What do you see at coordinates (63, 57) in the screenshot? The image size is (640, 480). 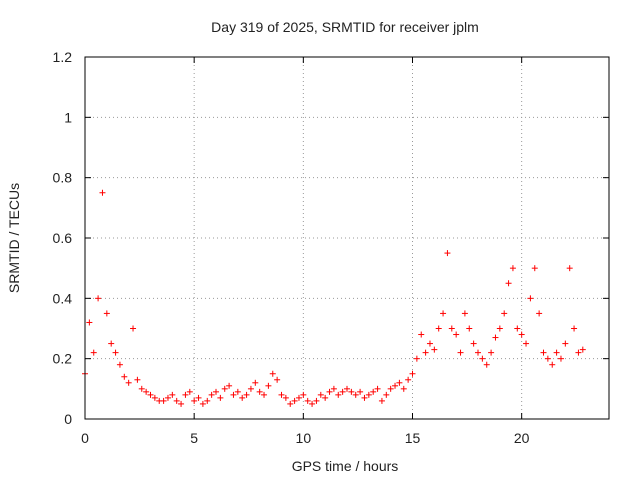 I see `y-tick-label: 1.2` at bounding box center [63, 57].